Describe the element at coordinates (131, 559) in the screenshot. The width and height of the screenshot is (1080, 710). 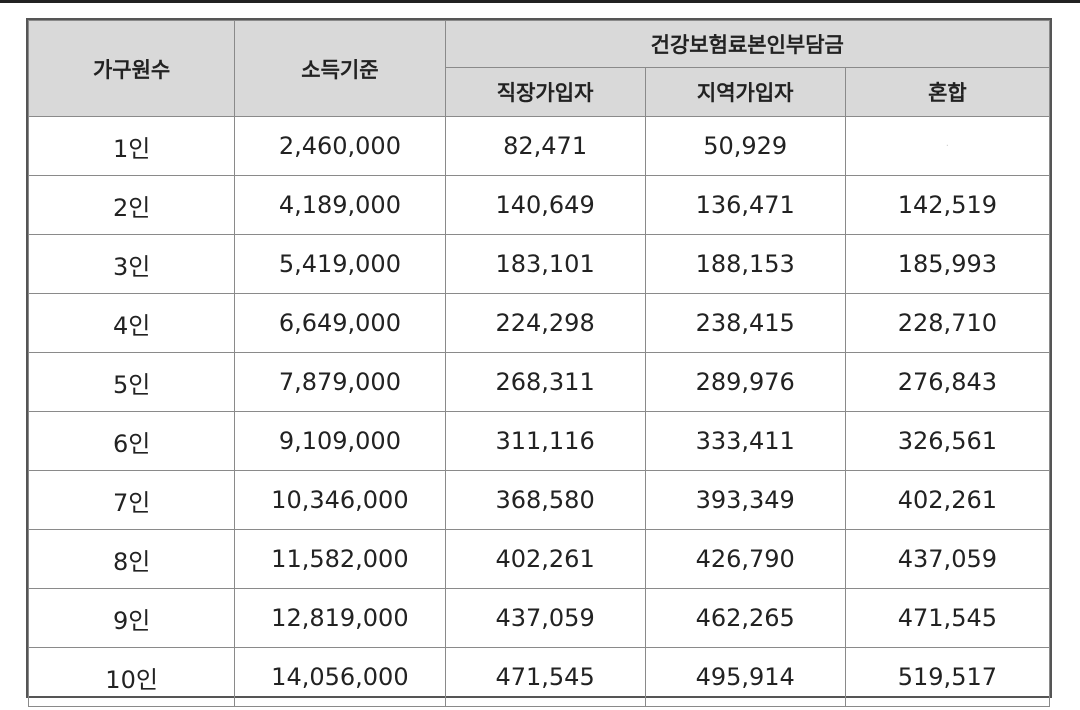
I see `cell-household: 8인` at that location.